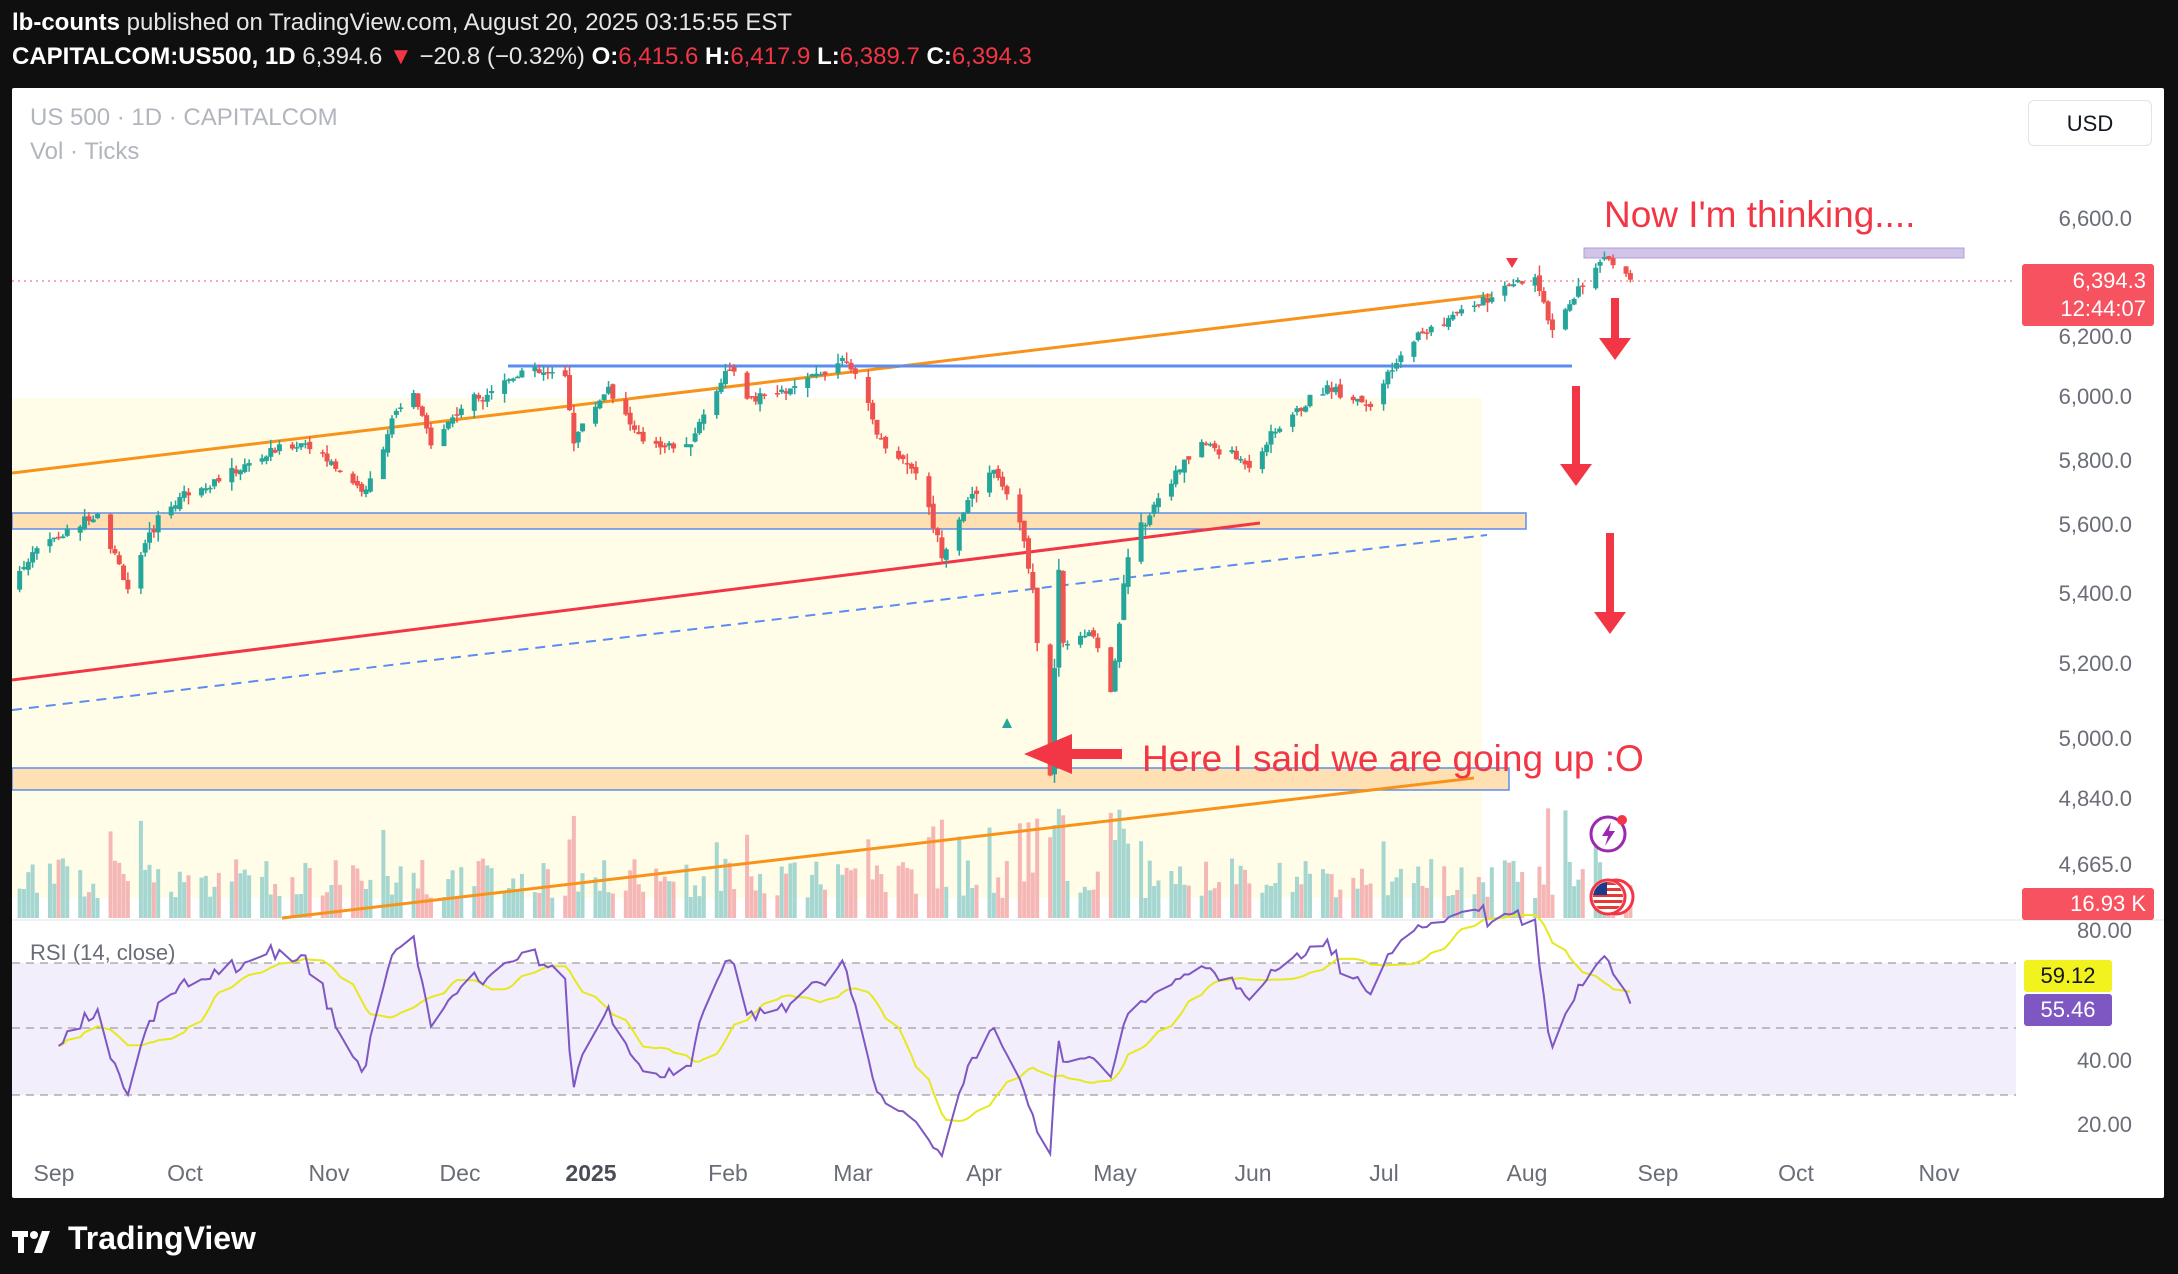 The image size is (2178, 1274). I want to click on bottom-marker-triangle, so click(1007, 723).